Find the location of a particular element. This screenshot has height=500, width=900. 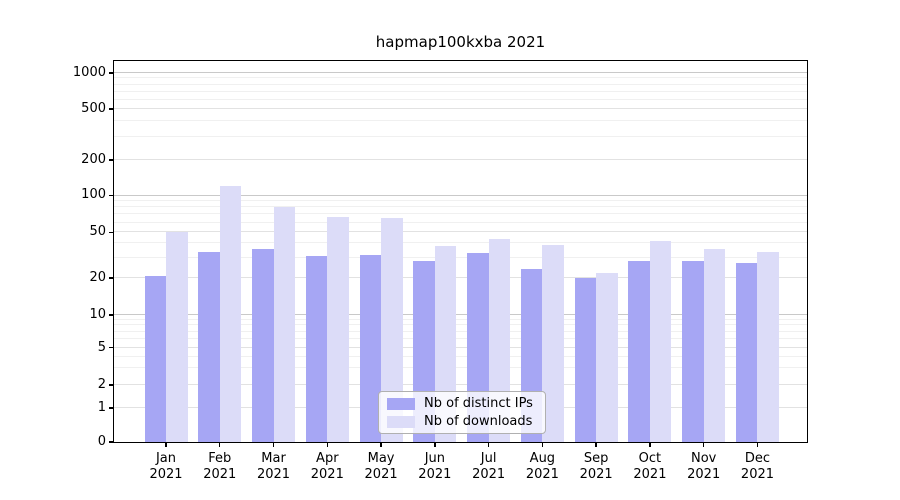

bar-nb-of-downloads-nov is located at coordinates (714, 345).